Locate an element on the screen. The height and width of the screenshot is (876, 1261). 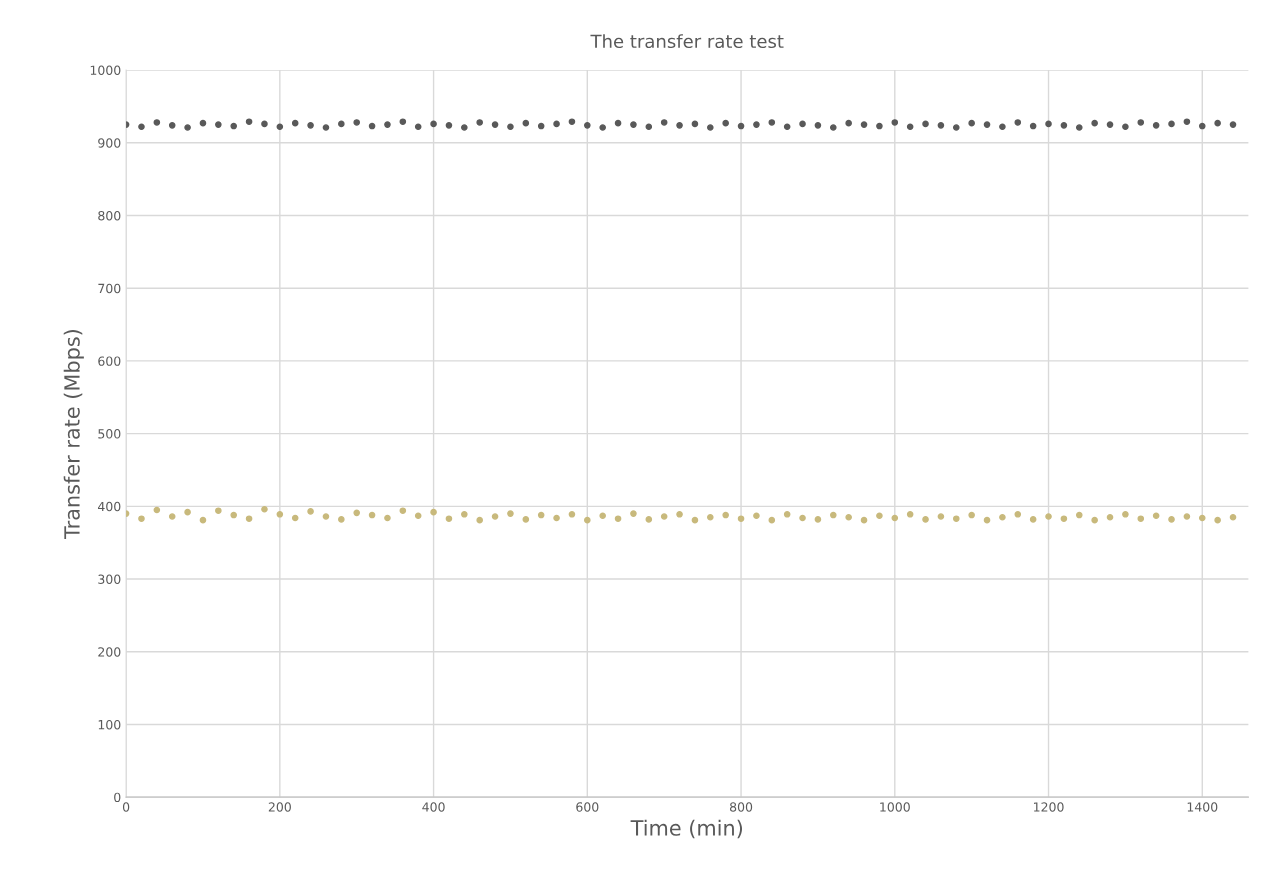
y-tick-label: 600 is located at coordinates (109, 361).